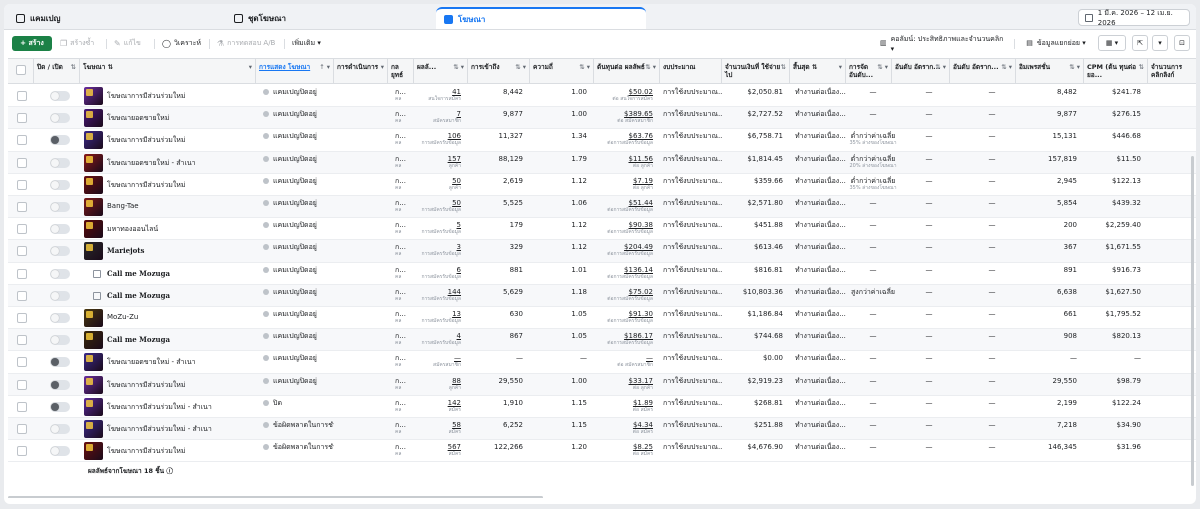  I want to click on breakdown-button: ▤ ข้อมูลแยกย่อย ▾, so click(1056, 43).